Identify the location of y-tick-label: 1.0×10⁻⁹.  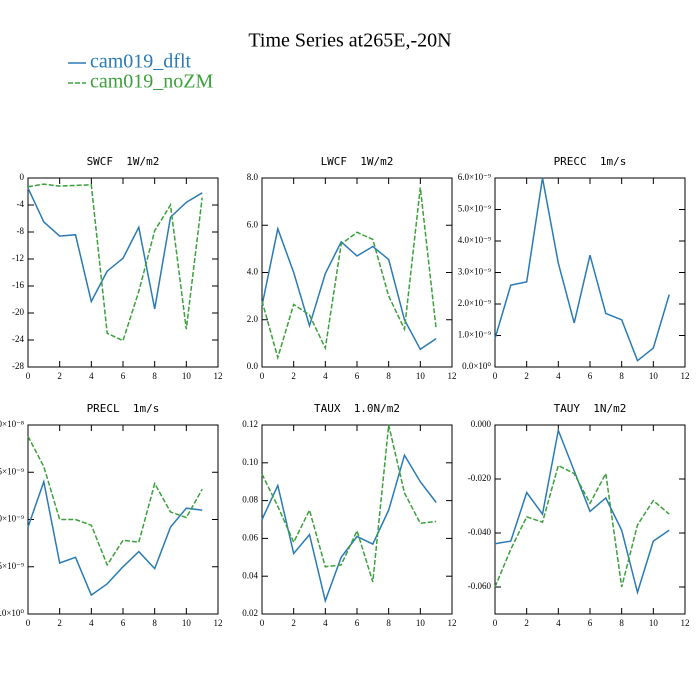
(474, 335).